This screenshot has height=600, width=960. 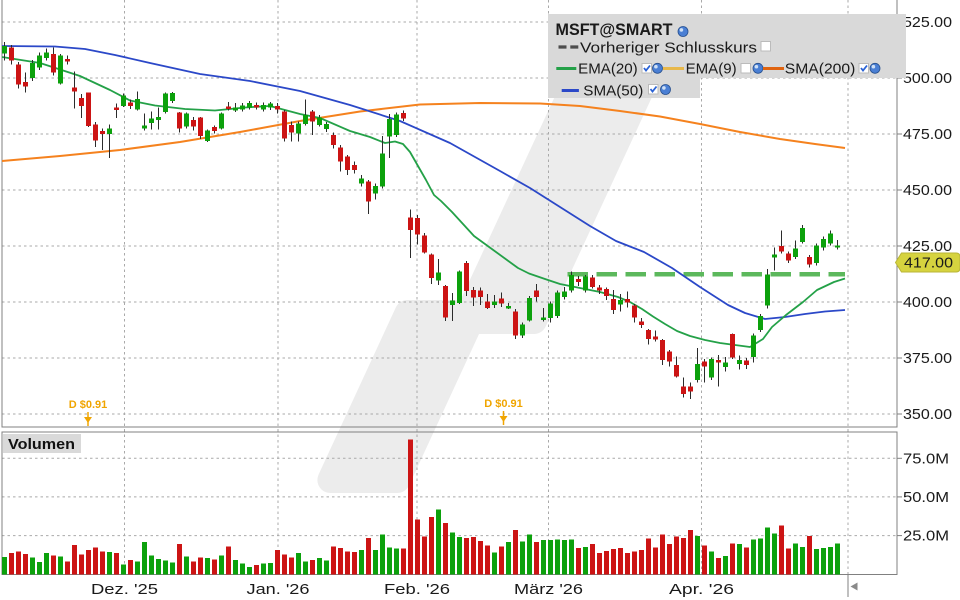 I want to click on svg-text: 375.00, so click(x=927, y=358).